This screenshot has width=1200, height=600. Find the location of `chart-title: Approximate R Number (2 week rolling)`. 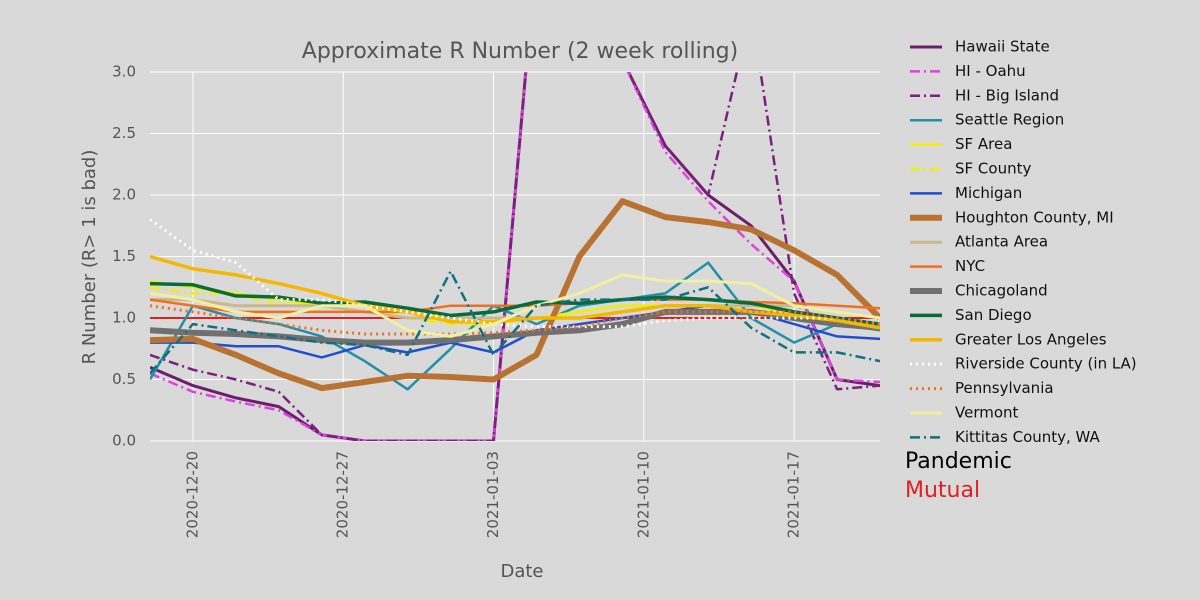

chart-title: Approximate R Number (2 week rolling) is located at coordinates (520, 51).